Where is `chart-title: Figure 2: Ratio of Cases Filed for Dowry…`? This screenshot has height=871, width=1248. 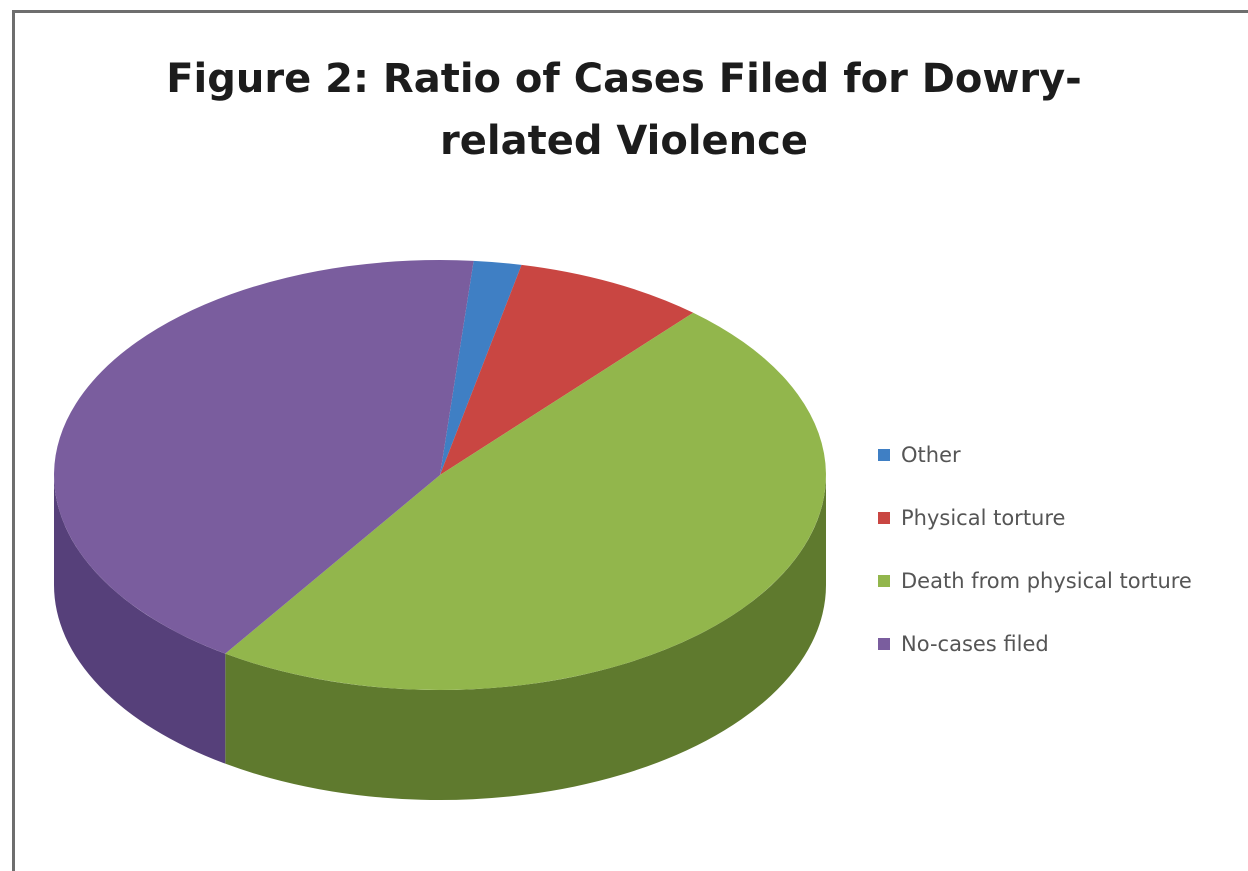
chart-title: Figure 2: Ratio of Cases Filed for Dowry… is located at coordinates (624, 110).